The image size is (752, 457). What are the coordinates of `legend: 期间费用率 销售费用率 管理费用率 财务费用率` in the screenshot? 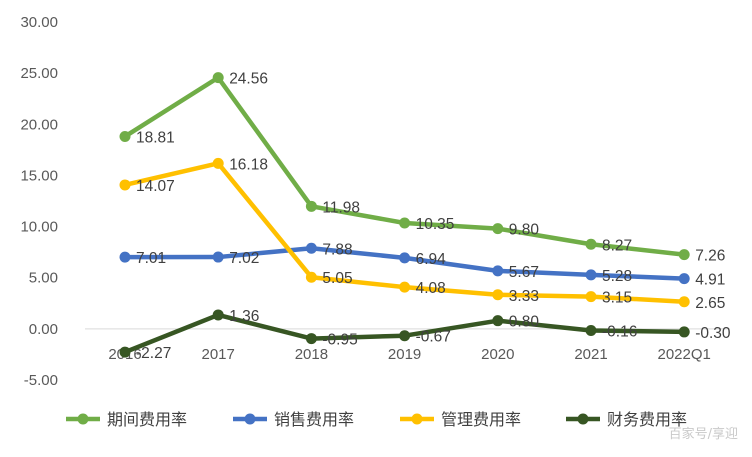 It's located at (376, 420).